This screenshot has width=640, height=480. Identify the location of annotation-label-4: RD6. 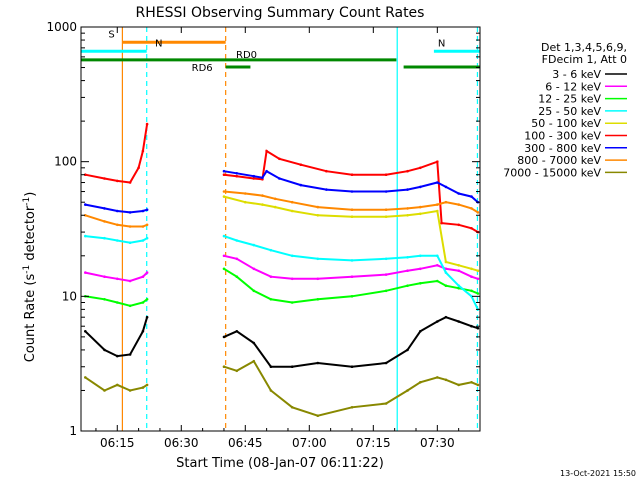
(202, 68).